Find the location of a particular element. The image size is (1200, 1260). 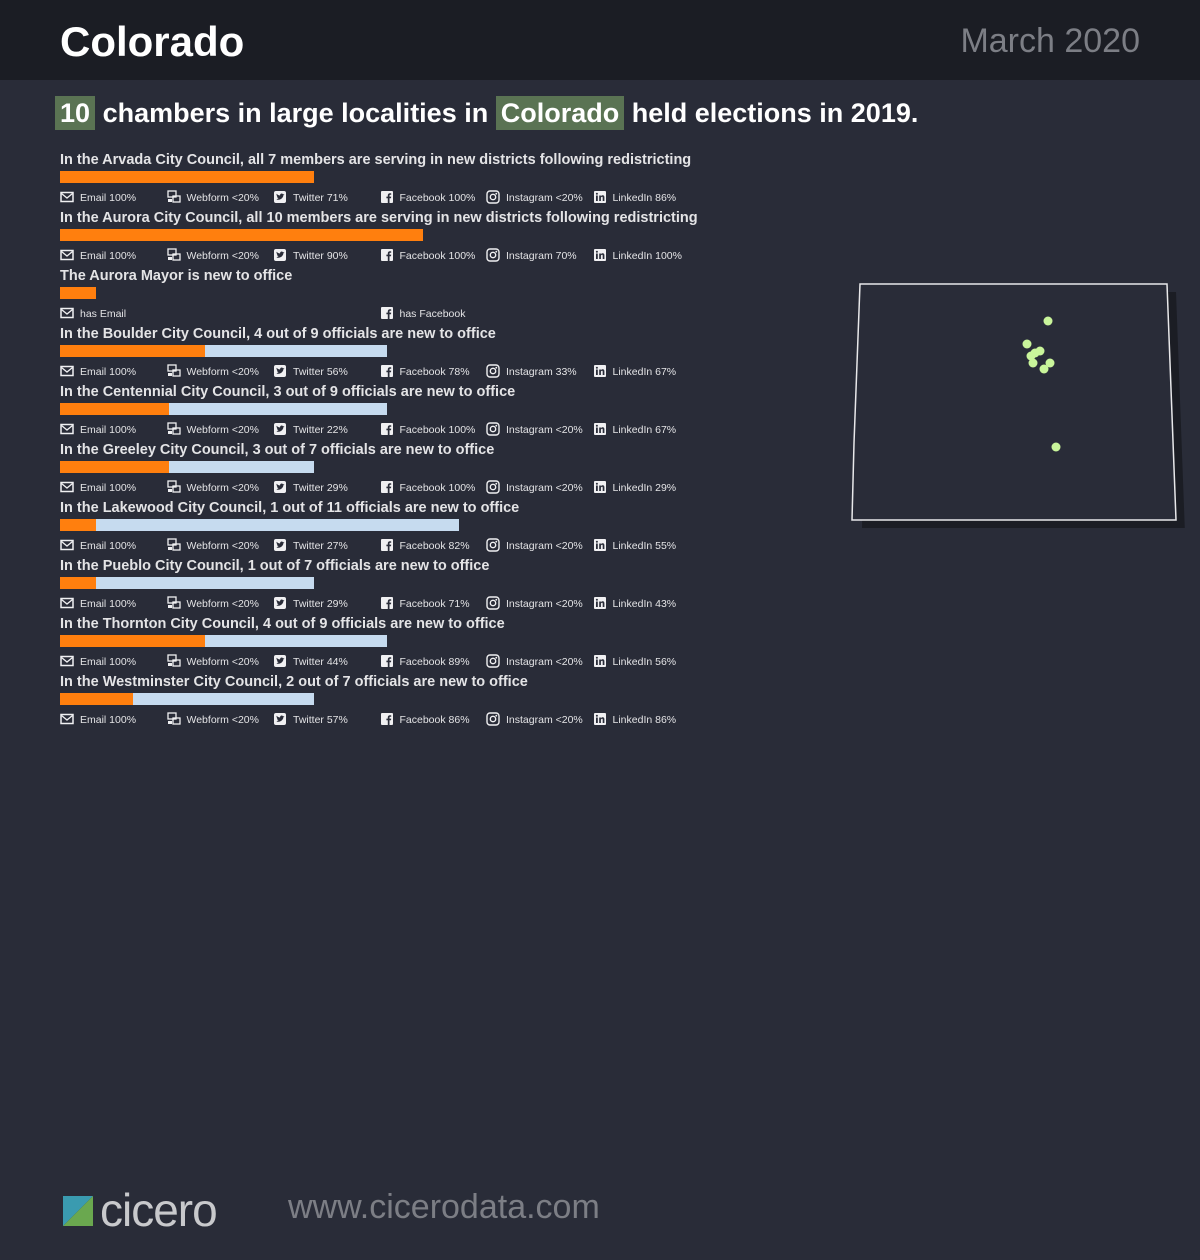

contact-stat: LinkedIn 43% is located at coordinates (635, 601).